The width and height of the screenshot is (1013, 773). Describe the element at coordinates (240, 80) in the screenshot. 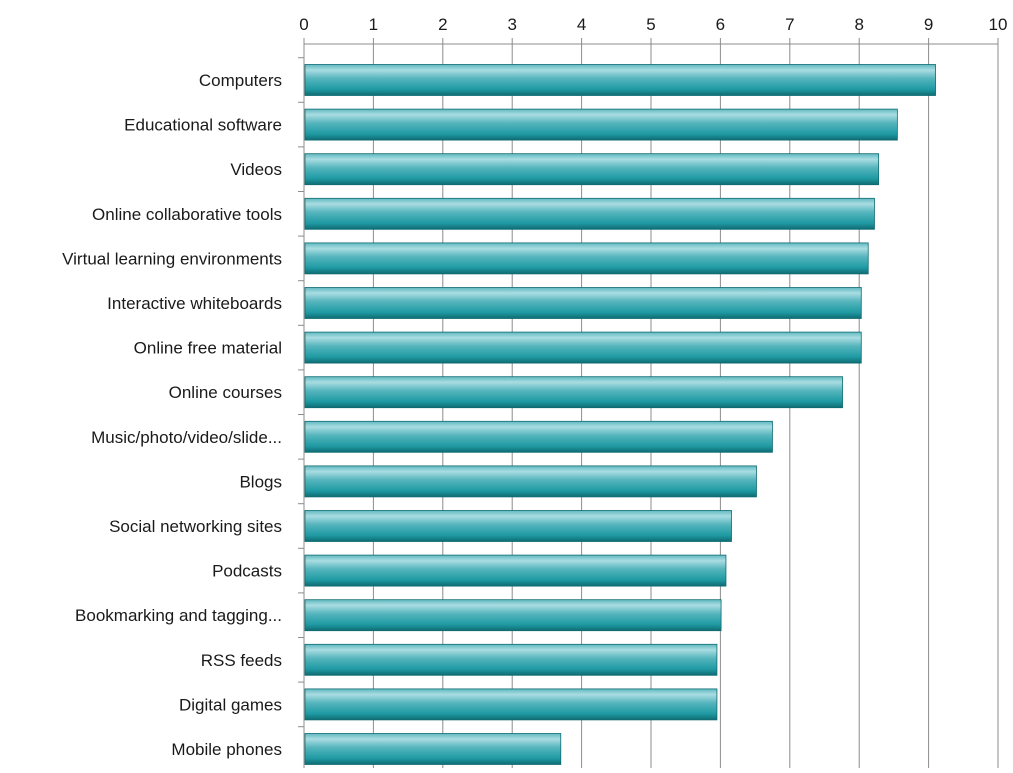

I see `category-label: Computers` at that location.